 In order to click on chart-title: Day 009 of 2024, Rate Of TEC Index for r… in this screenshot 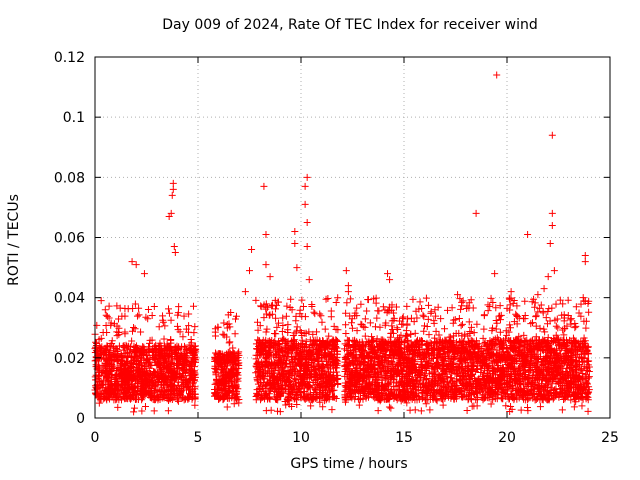, I will do `click(350, 25)`.